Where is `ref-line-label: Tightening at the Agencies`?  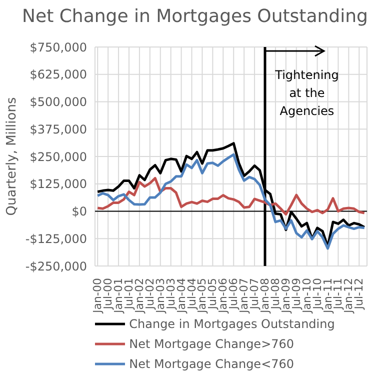
ref-line-label: Tightening at the Agencies is located at coordinates (306, 93).